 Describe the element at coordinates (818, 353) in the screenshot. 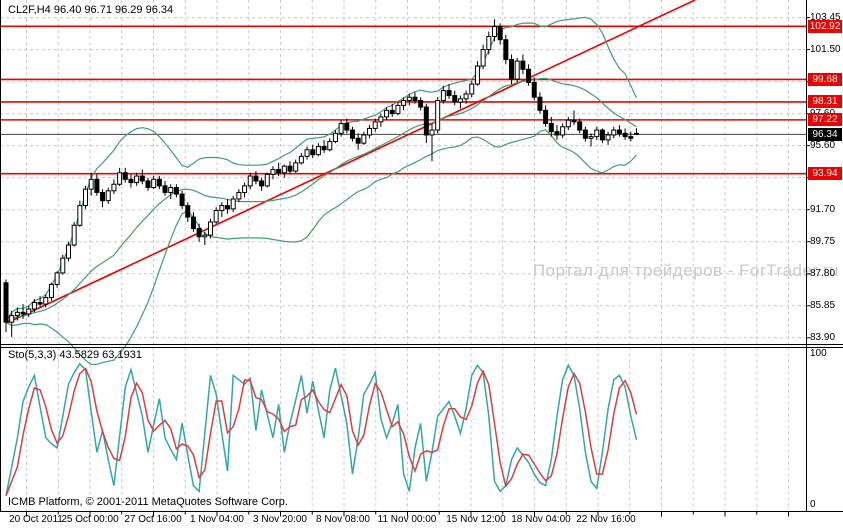

I see `stochastic-scale-max: 100` at that location.